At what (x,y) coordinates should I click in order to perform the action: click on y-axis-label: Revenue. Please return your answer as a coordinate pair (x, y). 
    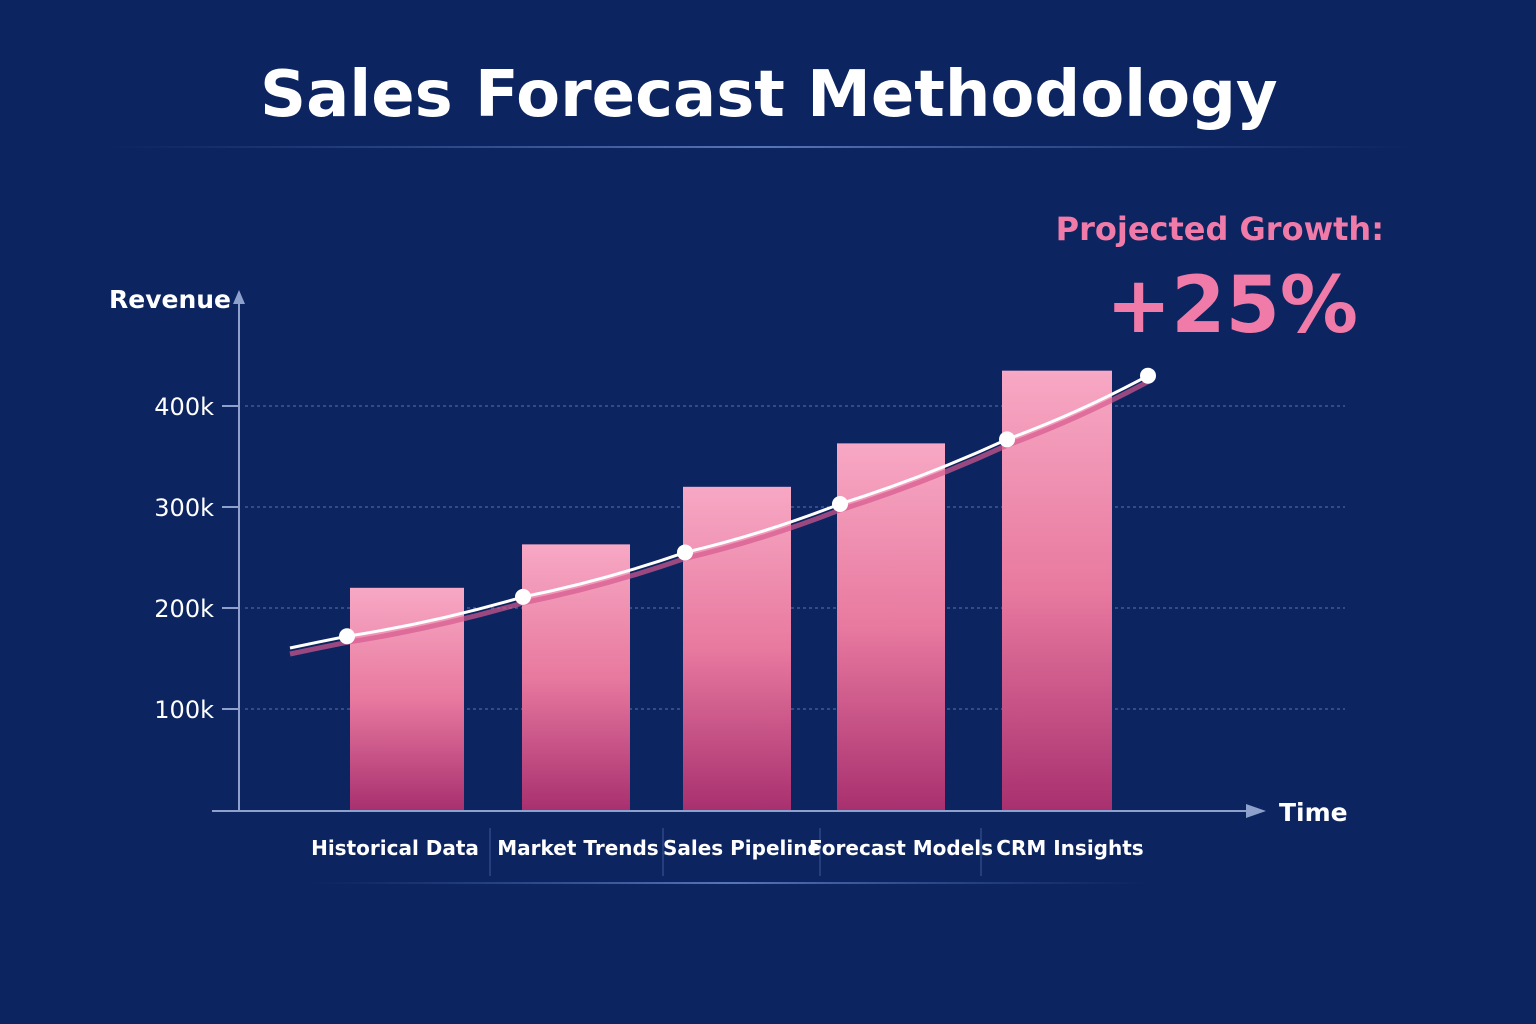
    Looking at the image, I should click on (170, 299).